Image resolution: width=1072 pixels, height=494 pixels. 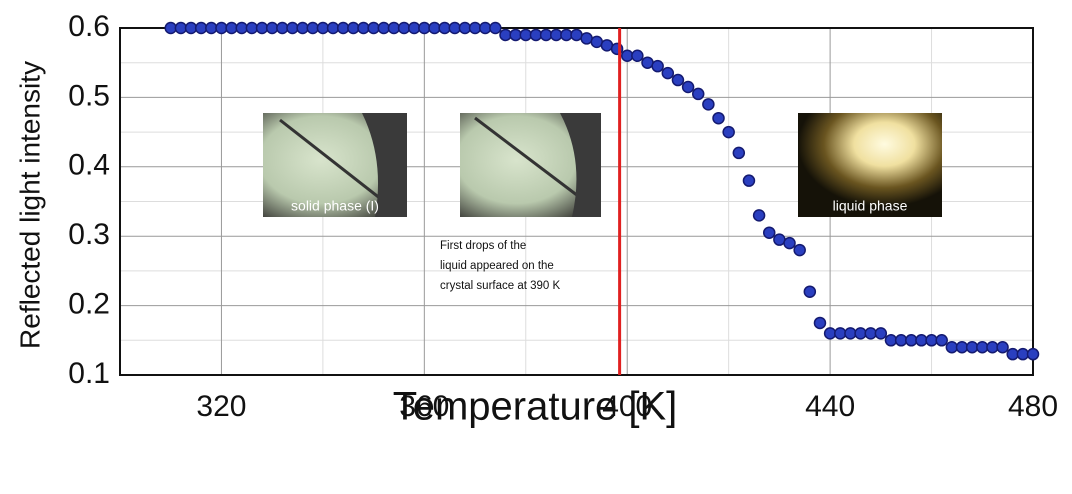 What do you see at coordinates (89, 234) in the screenshot?
I see `y-tick-label: 0.3` at bounding box center [89, 234].